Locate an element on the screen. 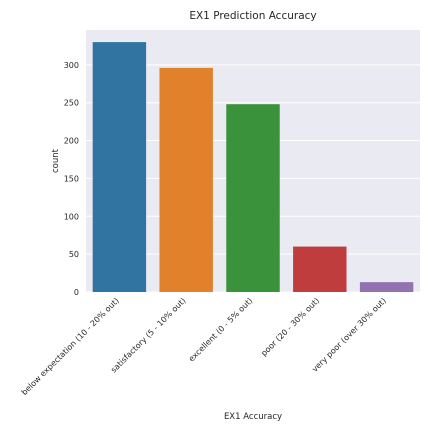 This screenshot has height=432, width=432. y-tick-label: 200 is located at coordinates (71, 141).